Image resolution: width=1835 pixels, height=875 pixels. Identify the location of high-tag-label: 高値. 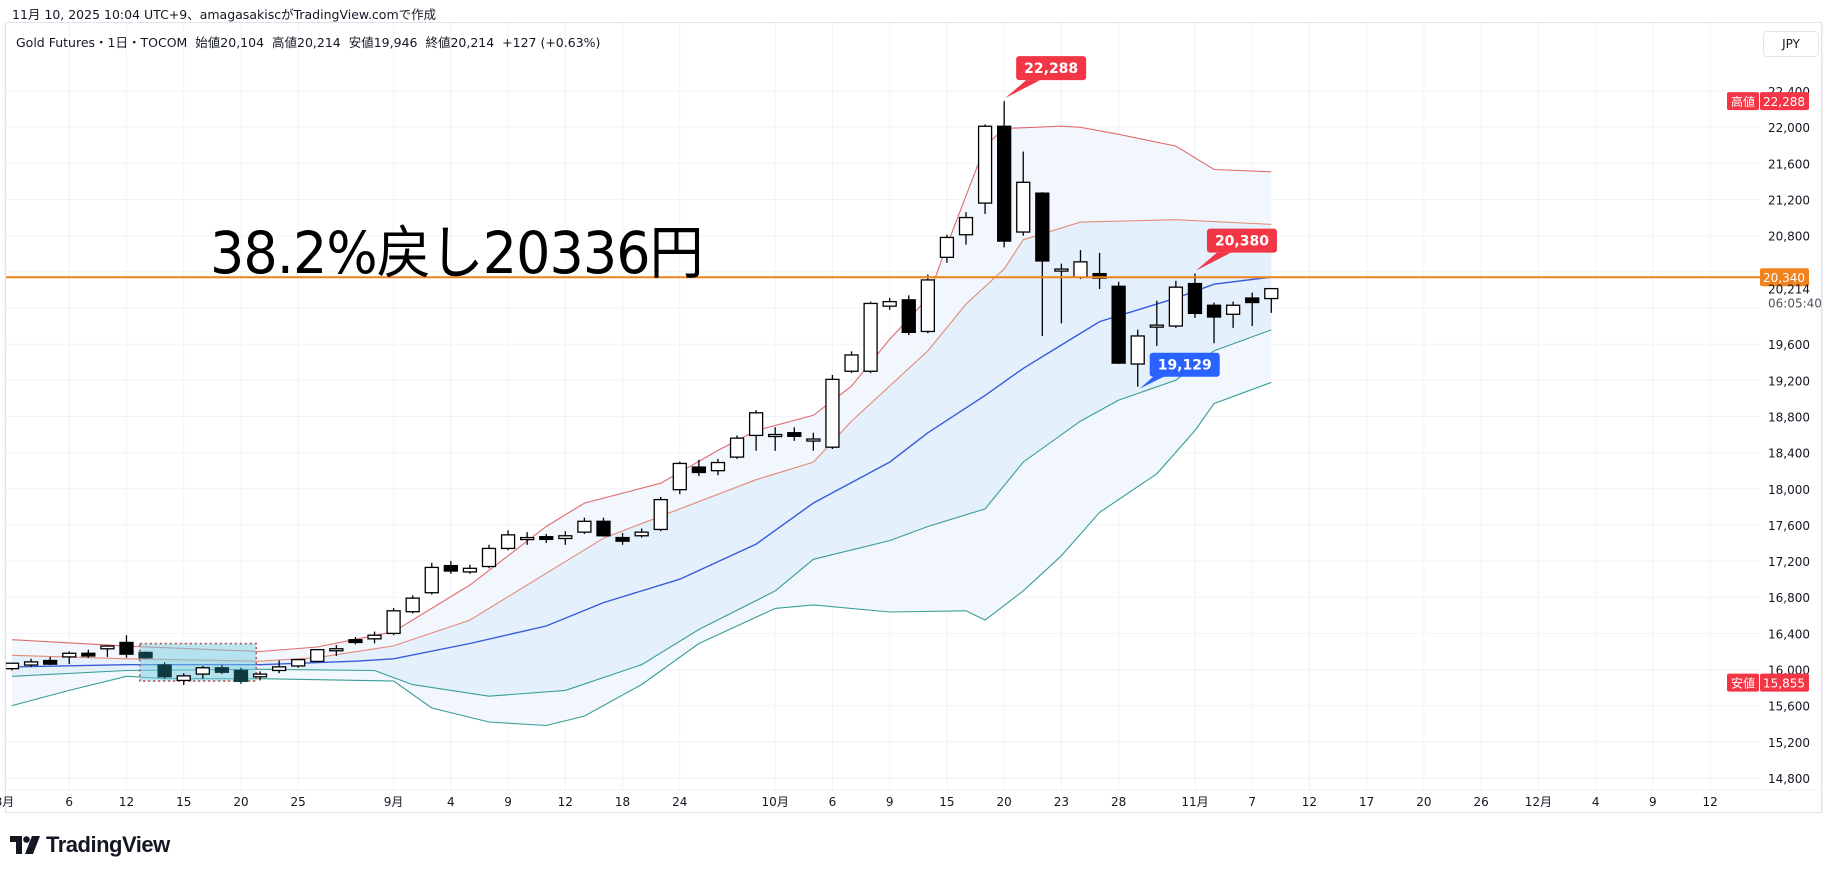
(1743, 101).